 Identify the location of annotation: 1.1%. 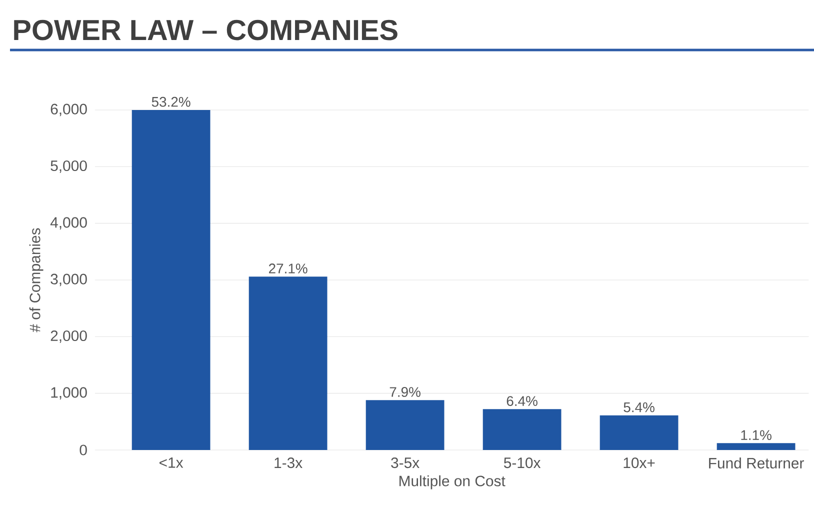
(756, 435).